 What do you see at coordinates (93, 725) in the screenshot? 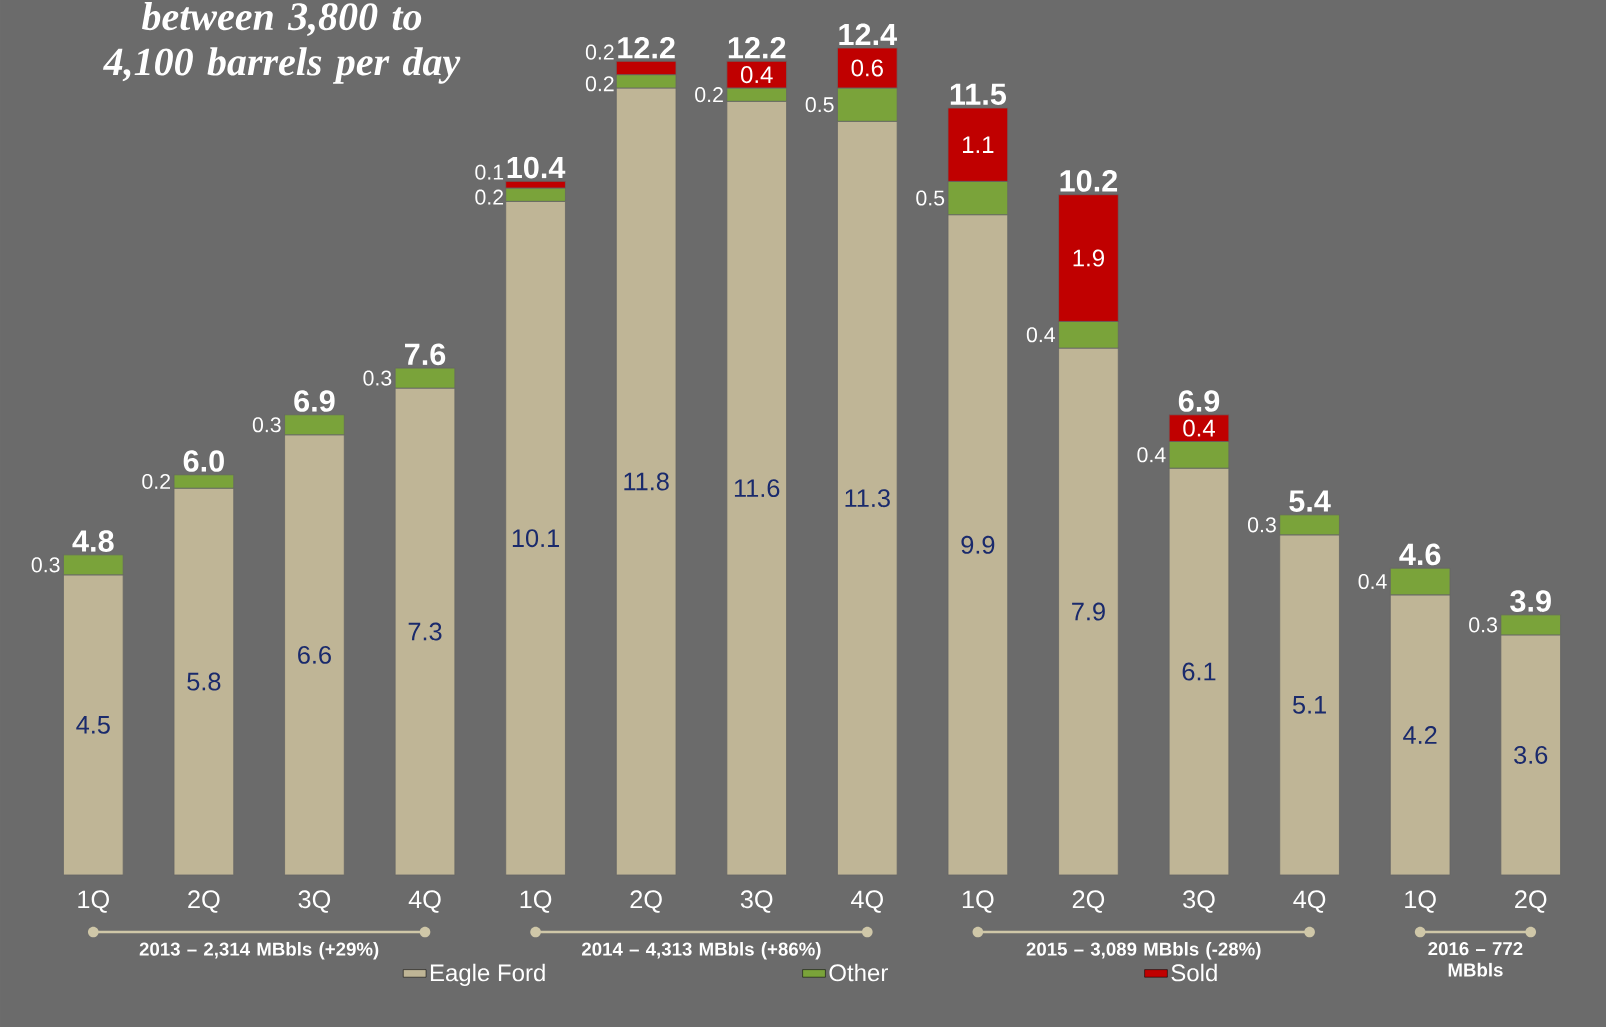
I see `data-label: 4.5` at bounding box center [93, 725].